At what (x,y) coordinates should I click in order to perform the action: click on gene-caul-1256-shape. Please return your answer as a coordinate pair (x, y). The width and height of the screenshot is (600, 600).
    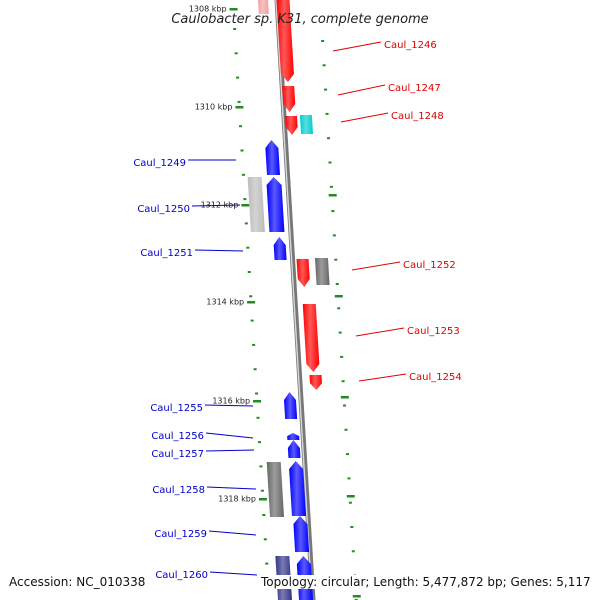
    Looking at the image, I should click on (293, 436).